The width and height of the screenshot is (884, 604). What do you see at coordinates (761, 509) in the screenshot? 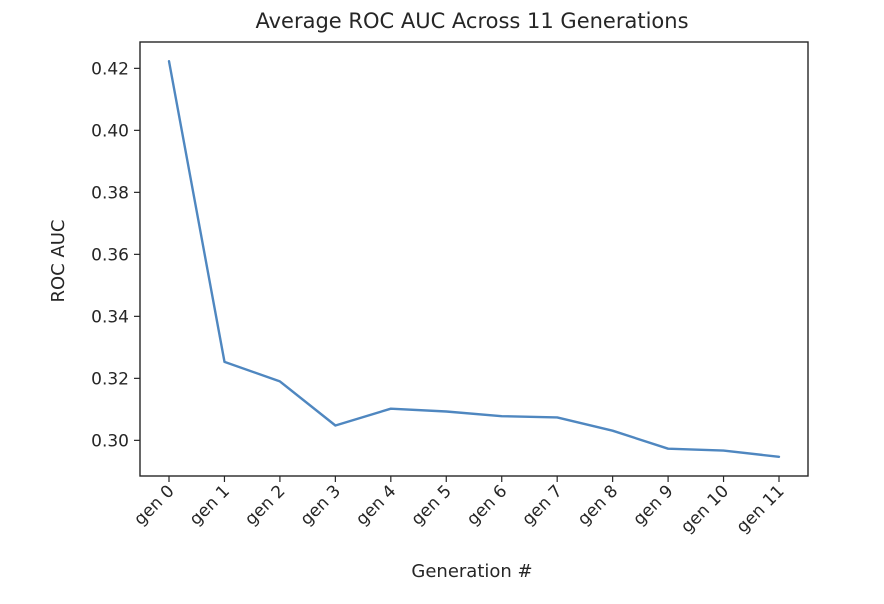
I see `x-tick-label: gen 11` at bounding box center [761, 509].